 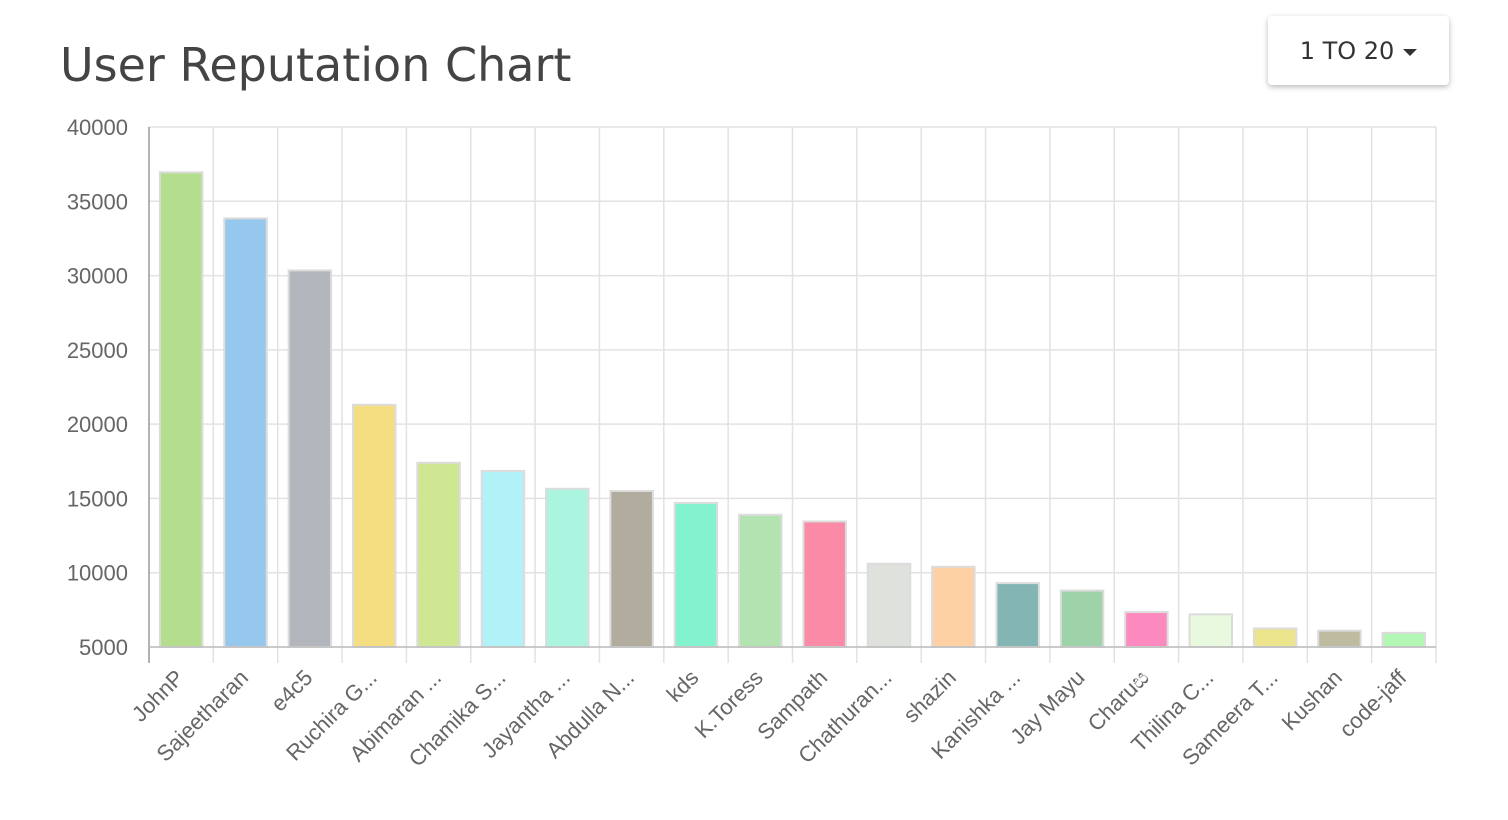 What do you see at coordinates (97, 127) in the screenshot?
I see `y-tick-label: 40000` at bounding box center [97, 127].